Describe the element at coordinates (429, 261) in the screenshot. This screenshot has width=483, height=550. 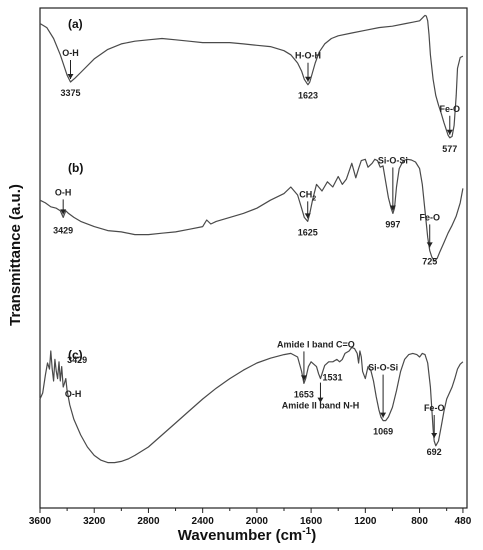
I see `annotation-value: 725` at that location.